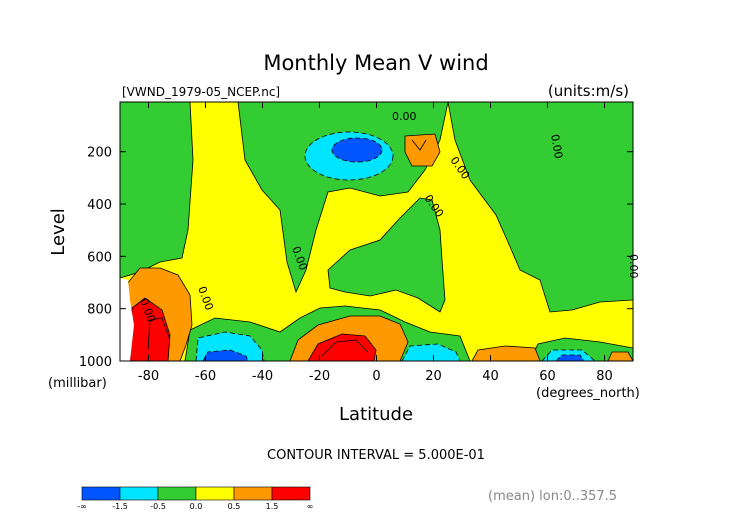 The width and height of the screenshot is (752, 532). What do you see at coordinates (95, 362) in the screenshot?
I see `y-tick-label: 1000` at bounding box center [95, 362].